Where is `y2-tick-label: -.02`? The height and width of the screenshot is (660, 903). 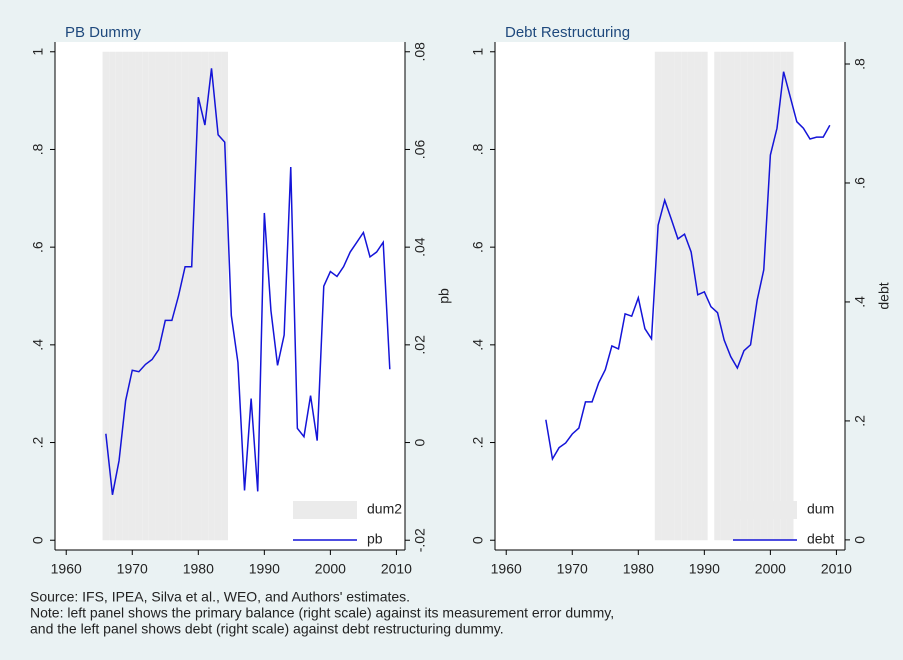
y2-tick-label: -.02 is located at coordinates (420, 540).